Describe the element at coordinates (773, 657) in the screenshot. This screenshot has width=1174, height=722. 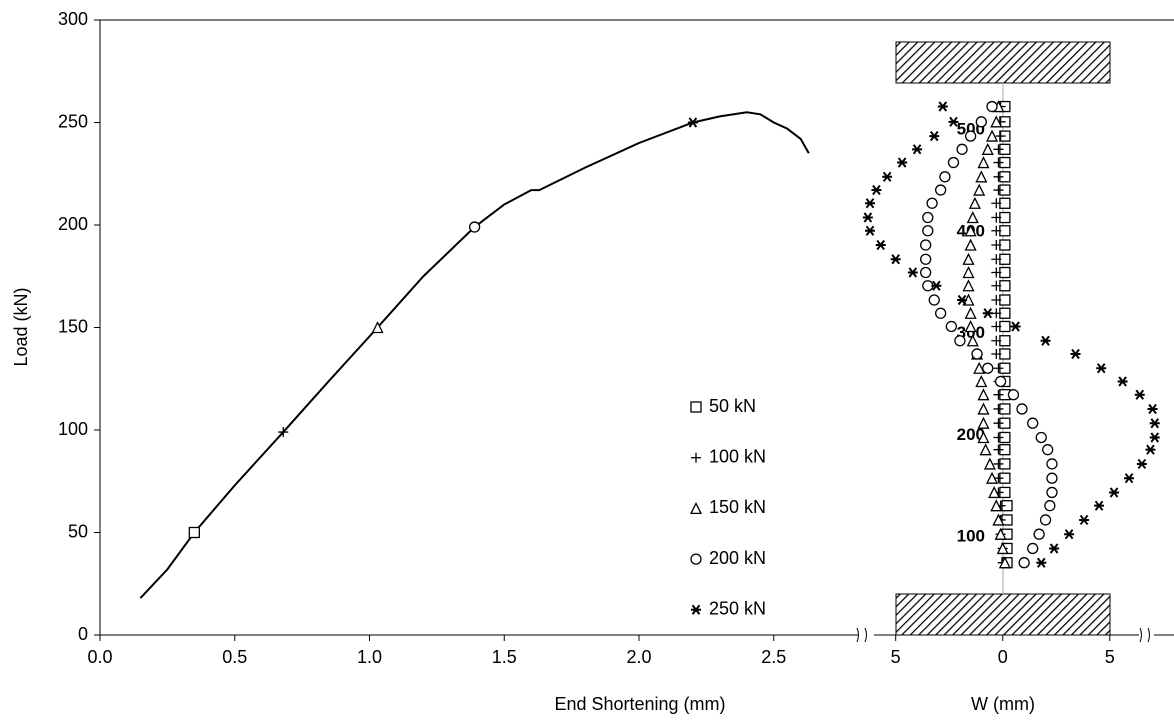
I see `x-tick-label: 2.5` at that location.